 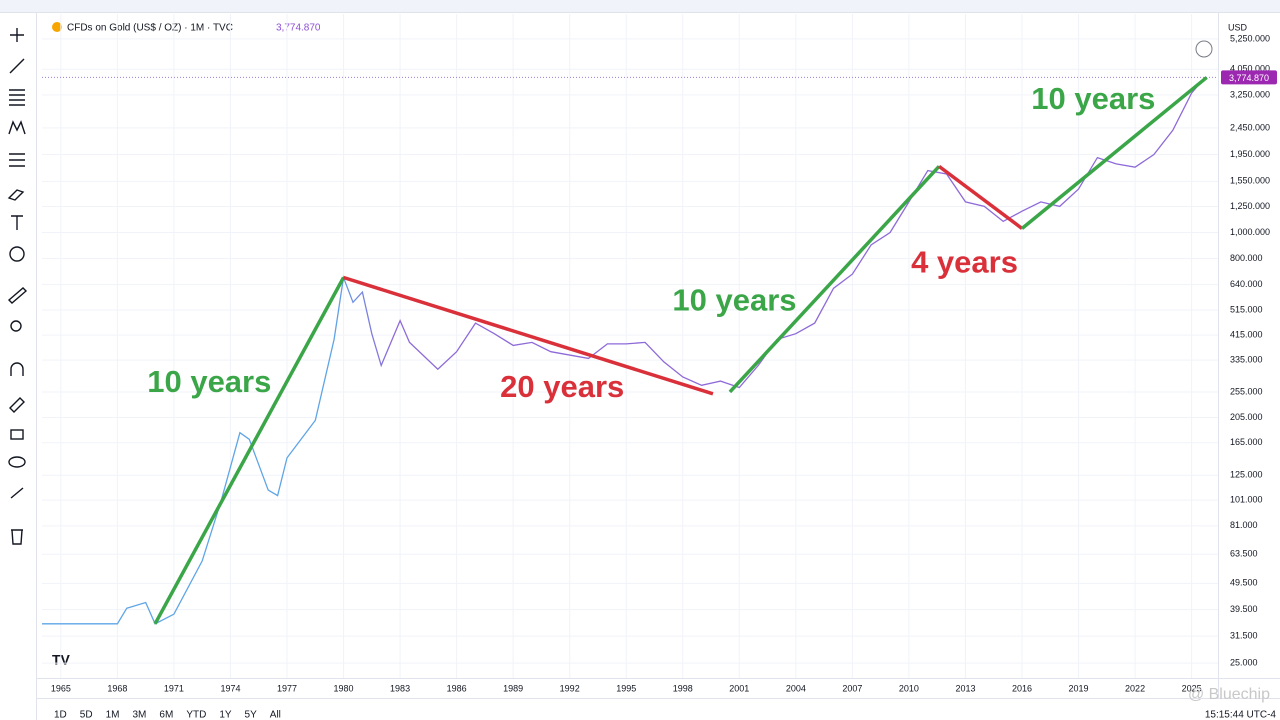 I want to click on timeframe-button: 6M, so click(x=166, y=715).